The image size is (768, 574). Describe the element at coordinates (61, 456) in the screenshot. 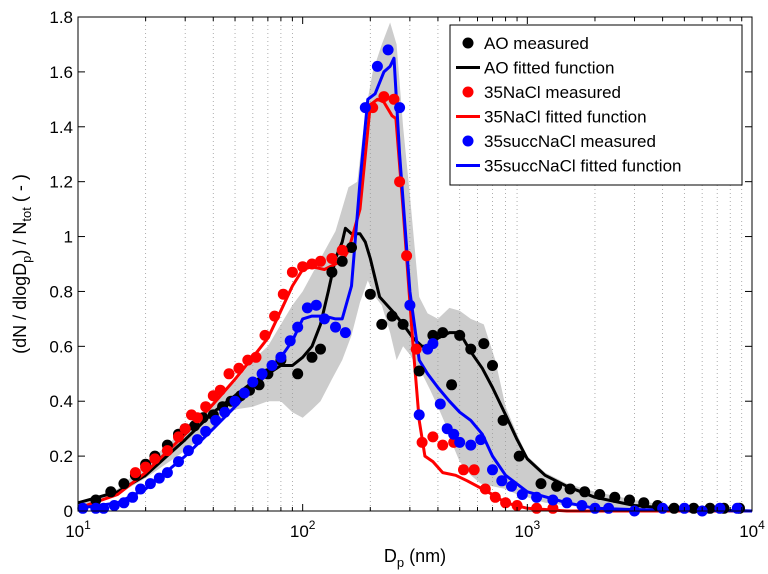

I see `y-tick-label: 0.2` at that location.